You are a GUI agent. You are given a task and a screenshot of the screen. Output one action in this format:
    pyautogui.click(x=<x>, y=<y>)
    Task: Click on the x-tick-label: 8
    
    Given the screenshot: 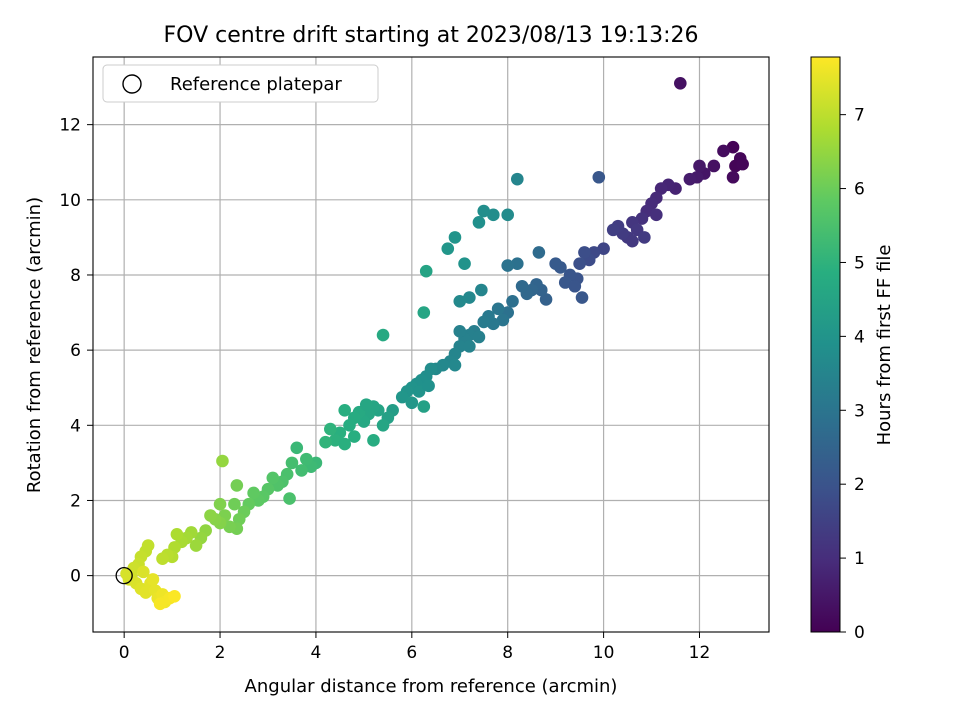 What is the action you would take?
    pyautogui.click(x=507, y=653)
    